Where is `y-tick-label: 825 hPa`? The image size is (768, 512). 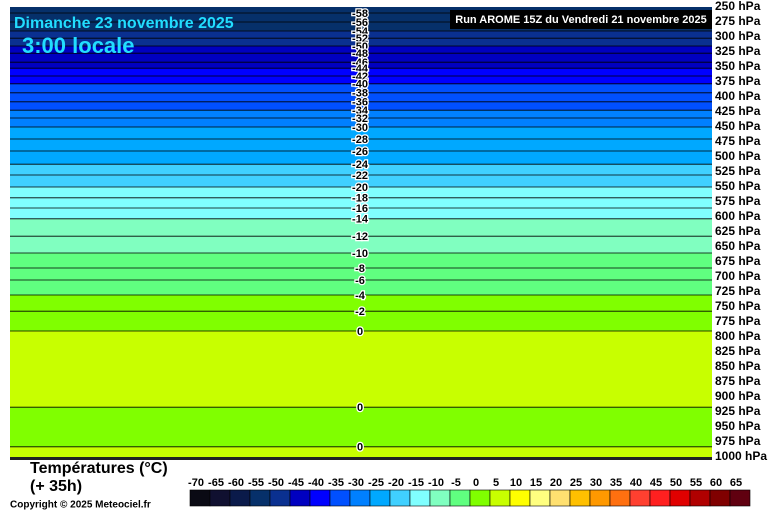 y-tick-label: 825 hPa is located at coordinates (738, 351).